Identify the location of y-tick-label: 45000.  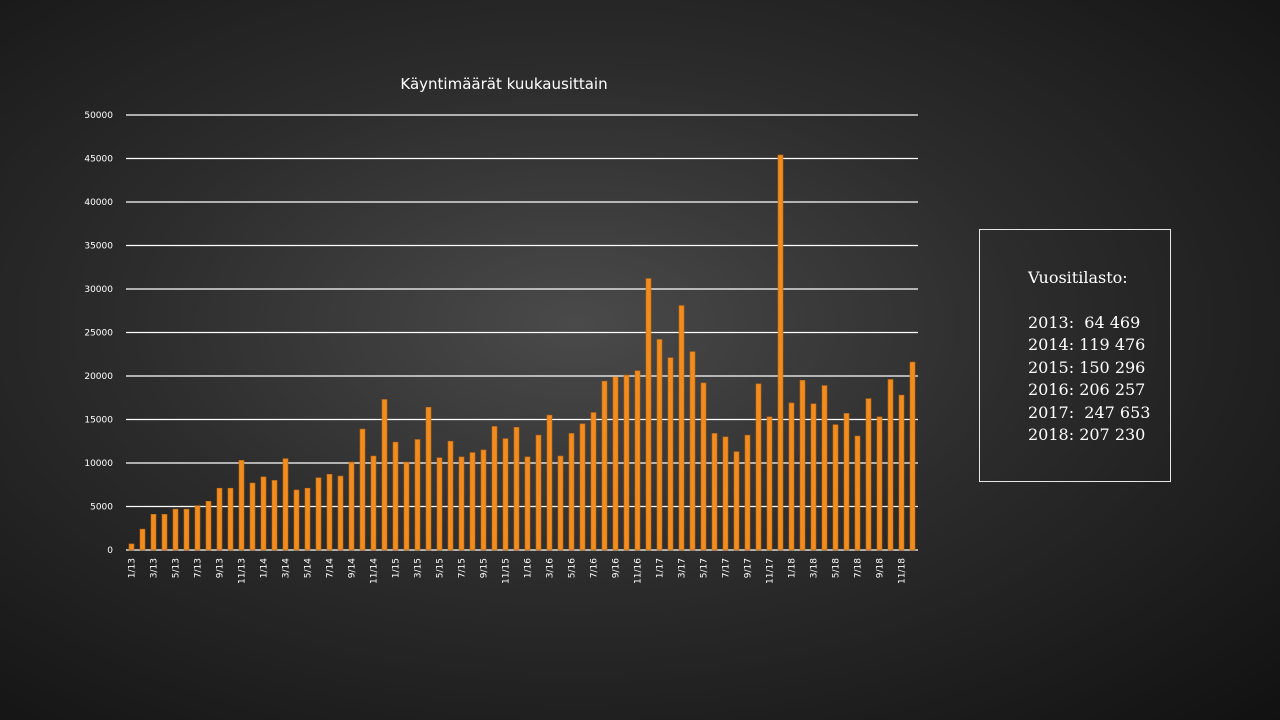
(98, 160).